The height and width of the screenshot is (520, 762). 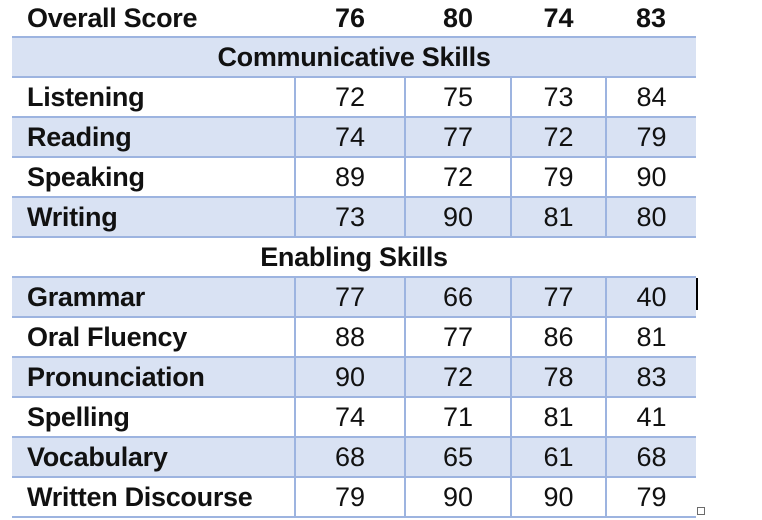 What do you see at coordinates (650, 417) in the screenshot?
I see `score-cell: 41` at bounding box center [650, 417].